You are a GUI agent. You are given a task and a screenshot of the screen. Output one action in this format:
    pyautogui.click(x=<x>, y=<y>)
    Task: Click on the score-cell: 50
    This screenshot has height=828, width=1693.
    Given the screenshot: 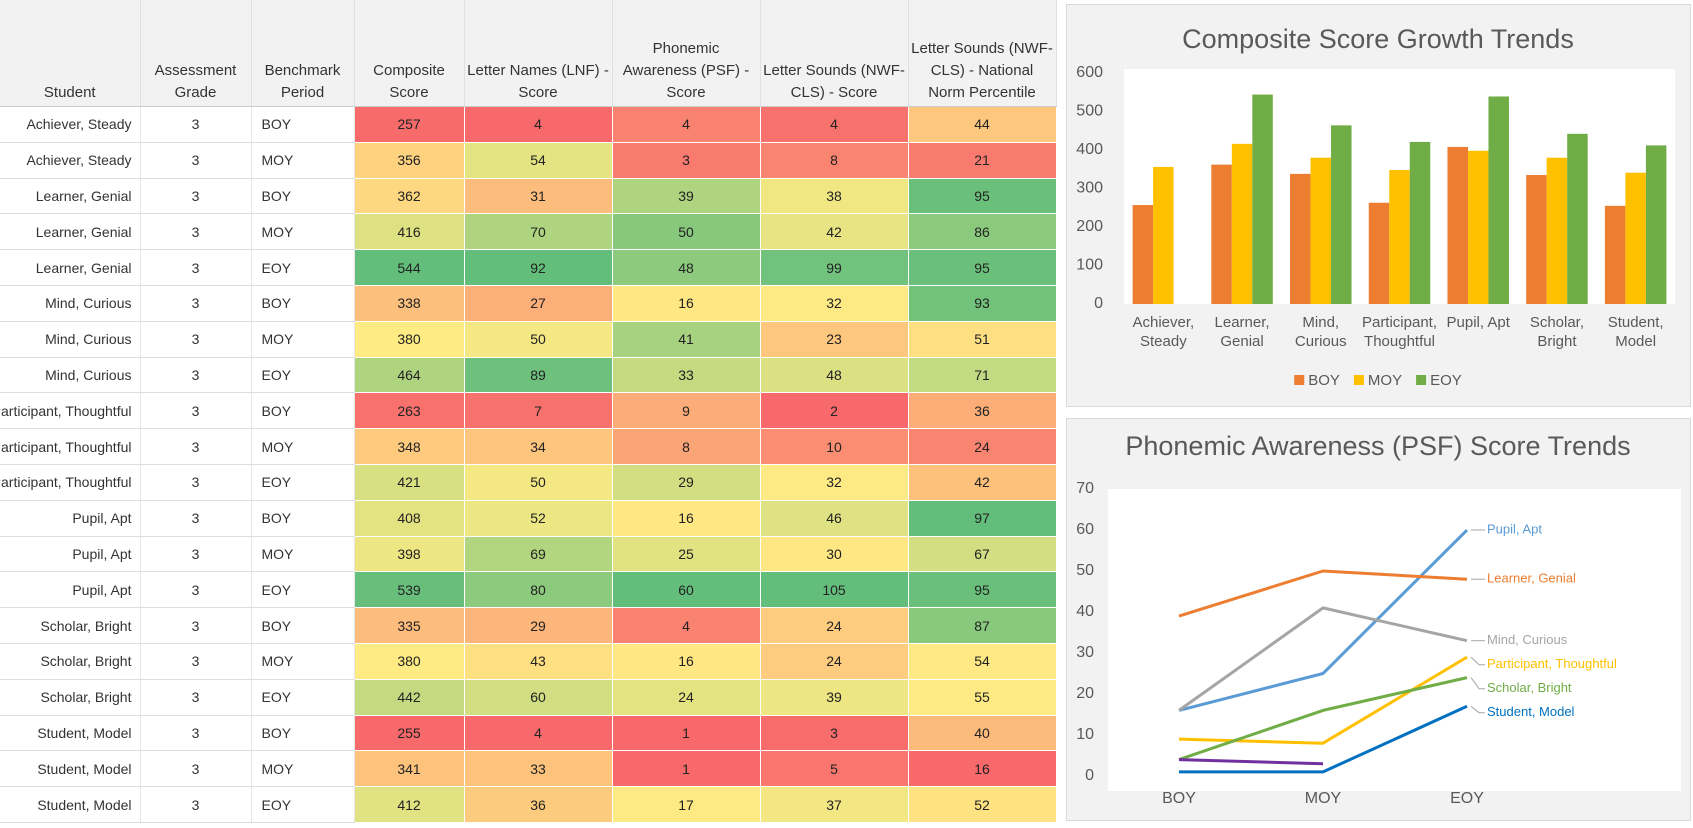 What is the action you would take?
    pyautogui.click(x=538, y=339)
    